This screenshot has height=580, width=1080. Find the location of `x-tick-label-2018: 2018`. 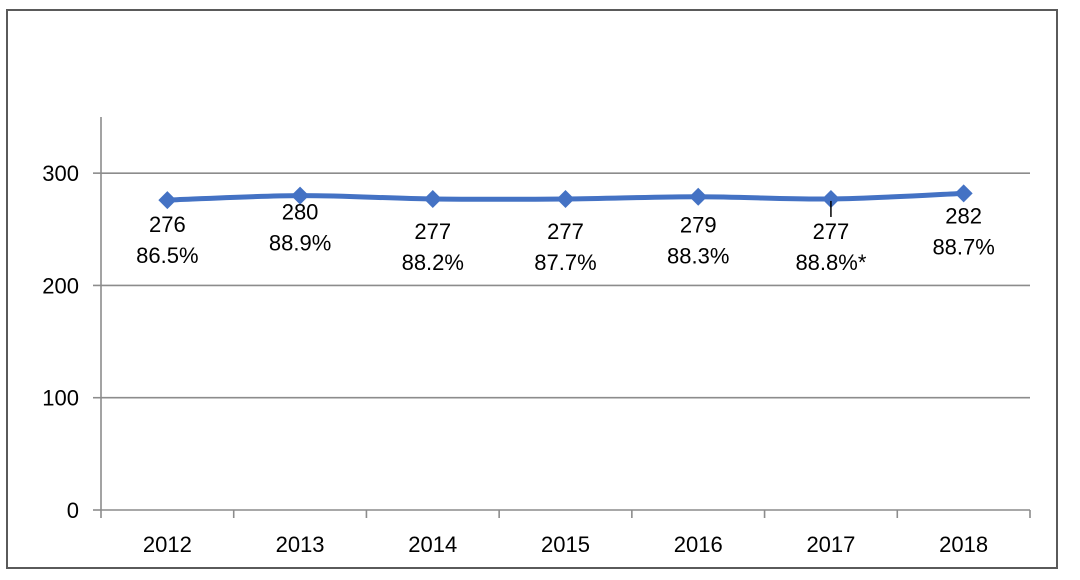

x-tick-label-2018: 2018 is located at coordinates (963, 544).